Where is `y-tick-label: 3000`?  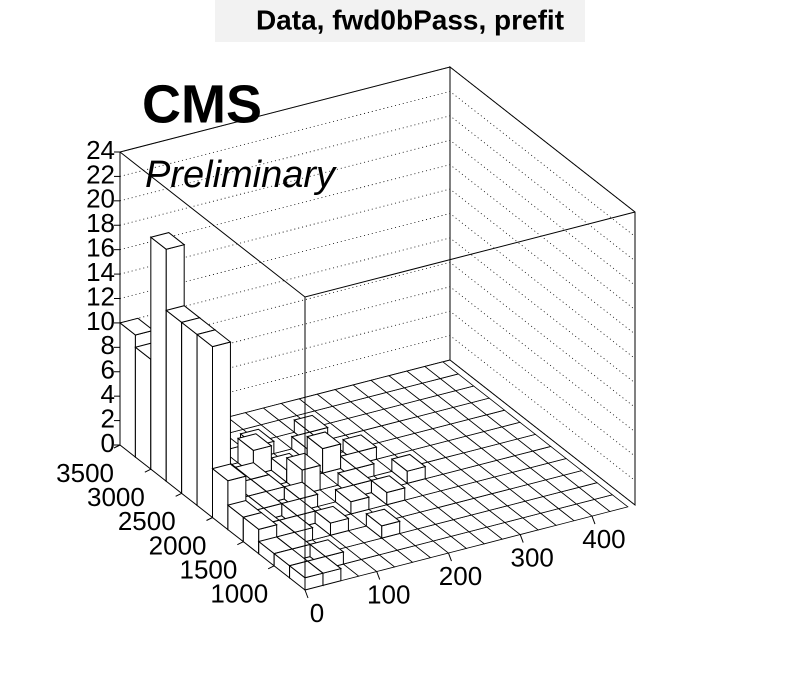 y-tick-label: 3000 is located at coordinates (116, 497).